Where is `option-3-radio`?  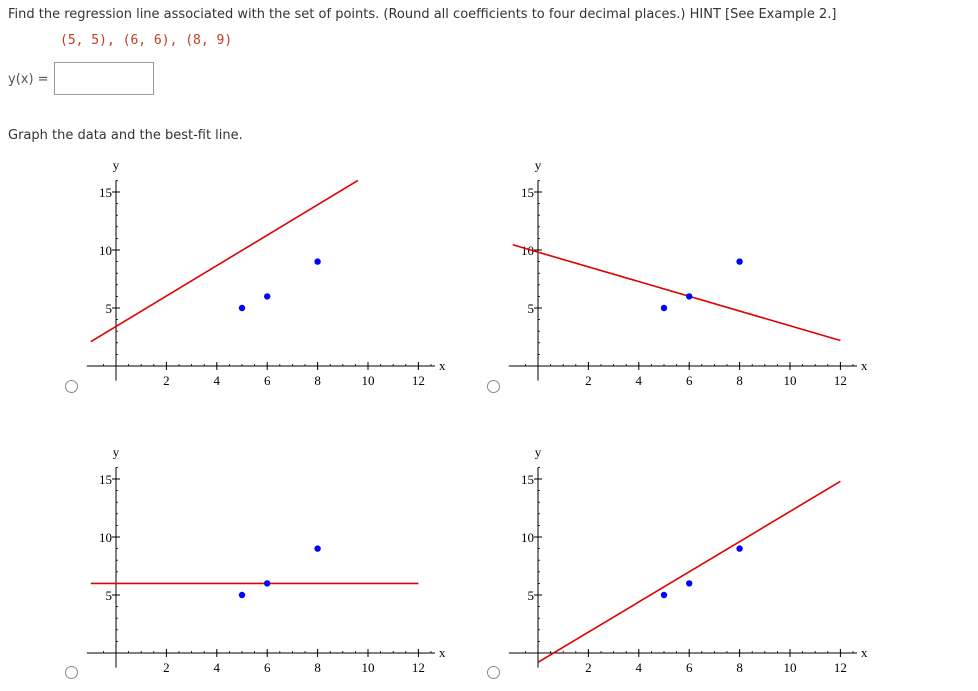
option-3-radio is located at coordinates (71, 672).